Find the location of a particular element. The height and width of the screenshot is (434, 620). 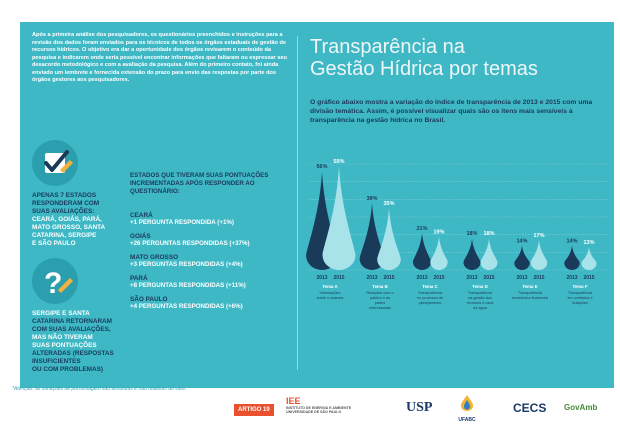

artigo19-logo: ARTIGO 19 is located at coordinates (254, 410).